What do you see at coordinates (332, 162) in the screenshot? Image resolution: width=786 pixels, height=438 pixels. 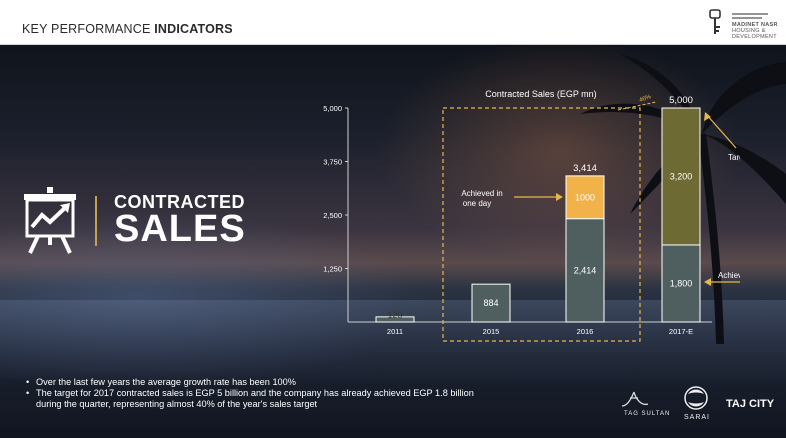 I see `y-tick-label: 3,750` at bounding box center [332, 162].